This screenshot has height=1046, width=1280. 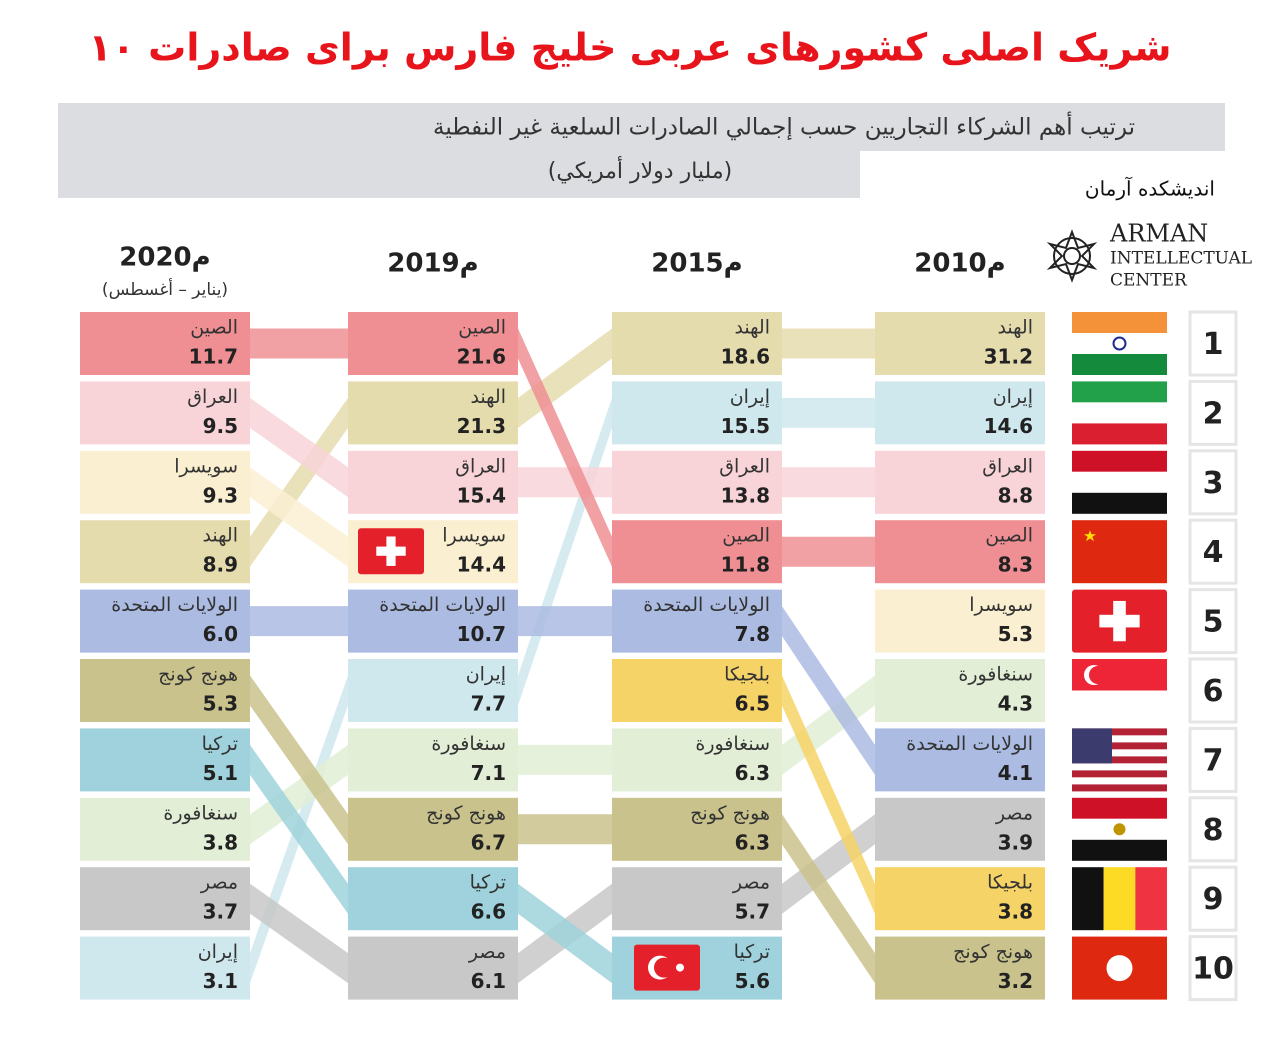 I want to click on partner-value: 21.6, so click(x=481, y=357).